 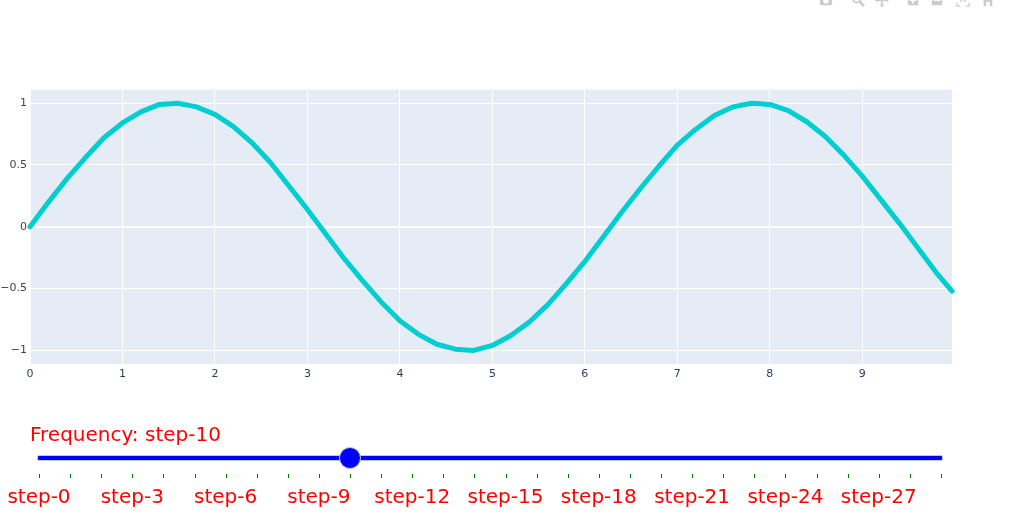 I want to click on x-tick-label: 5, so click(x=492, y=374).